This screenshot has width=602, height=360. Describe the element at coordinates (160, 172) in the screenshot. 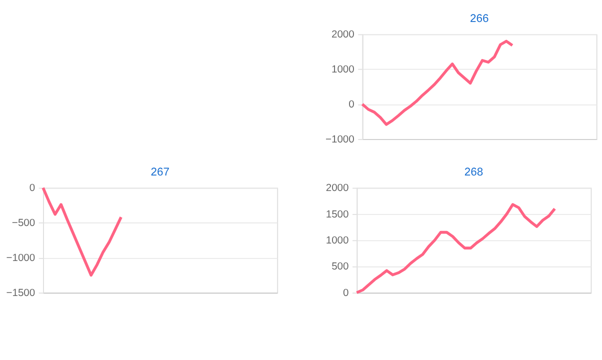

I see `chart-title: 267` at that location.